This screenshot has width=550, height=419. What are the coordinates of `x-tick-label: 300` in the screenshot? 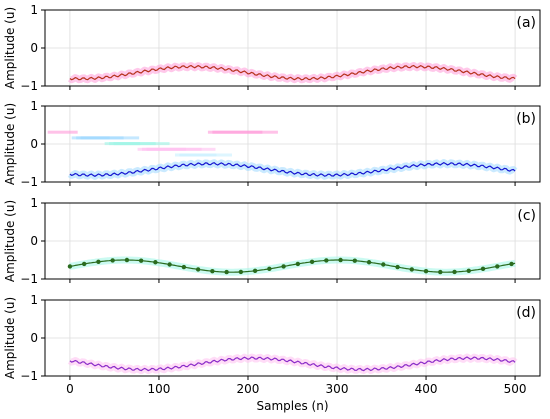 It's located at (337, 389).